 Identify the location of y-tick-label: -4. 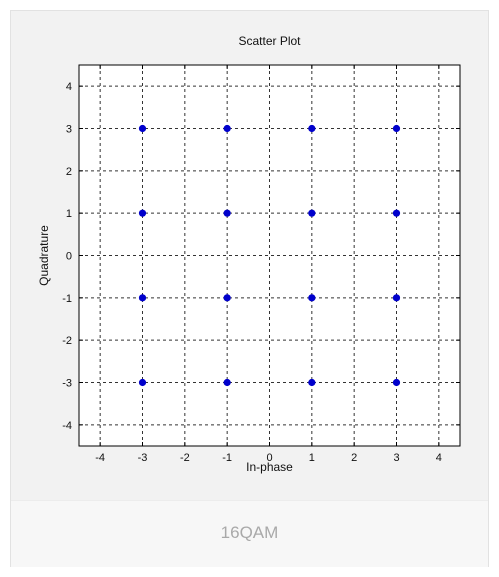
(67, 426).